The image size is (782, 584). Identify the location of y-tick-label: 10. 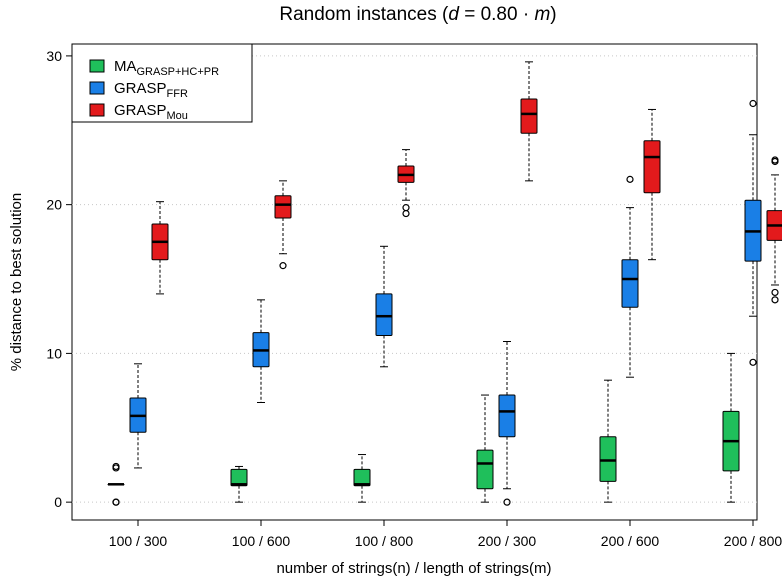
(54, 353).